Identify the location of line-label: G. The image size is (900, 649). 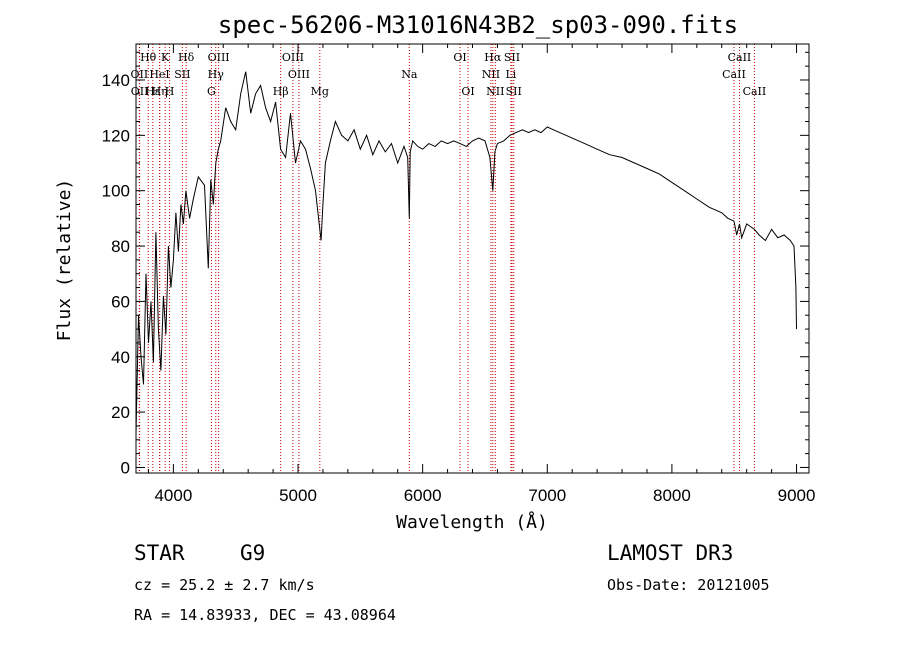
(211, 91).